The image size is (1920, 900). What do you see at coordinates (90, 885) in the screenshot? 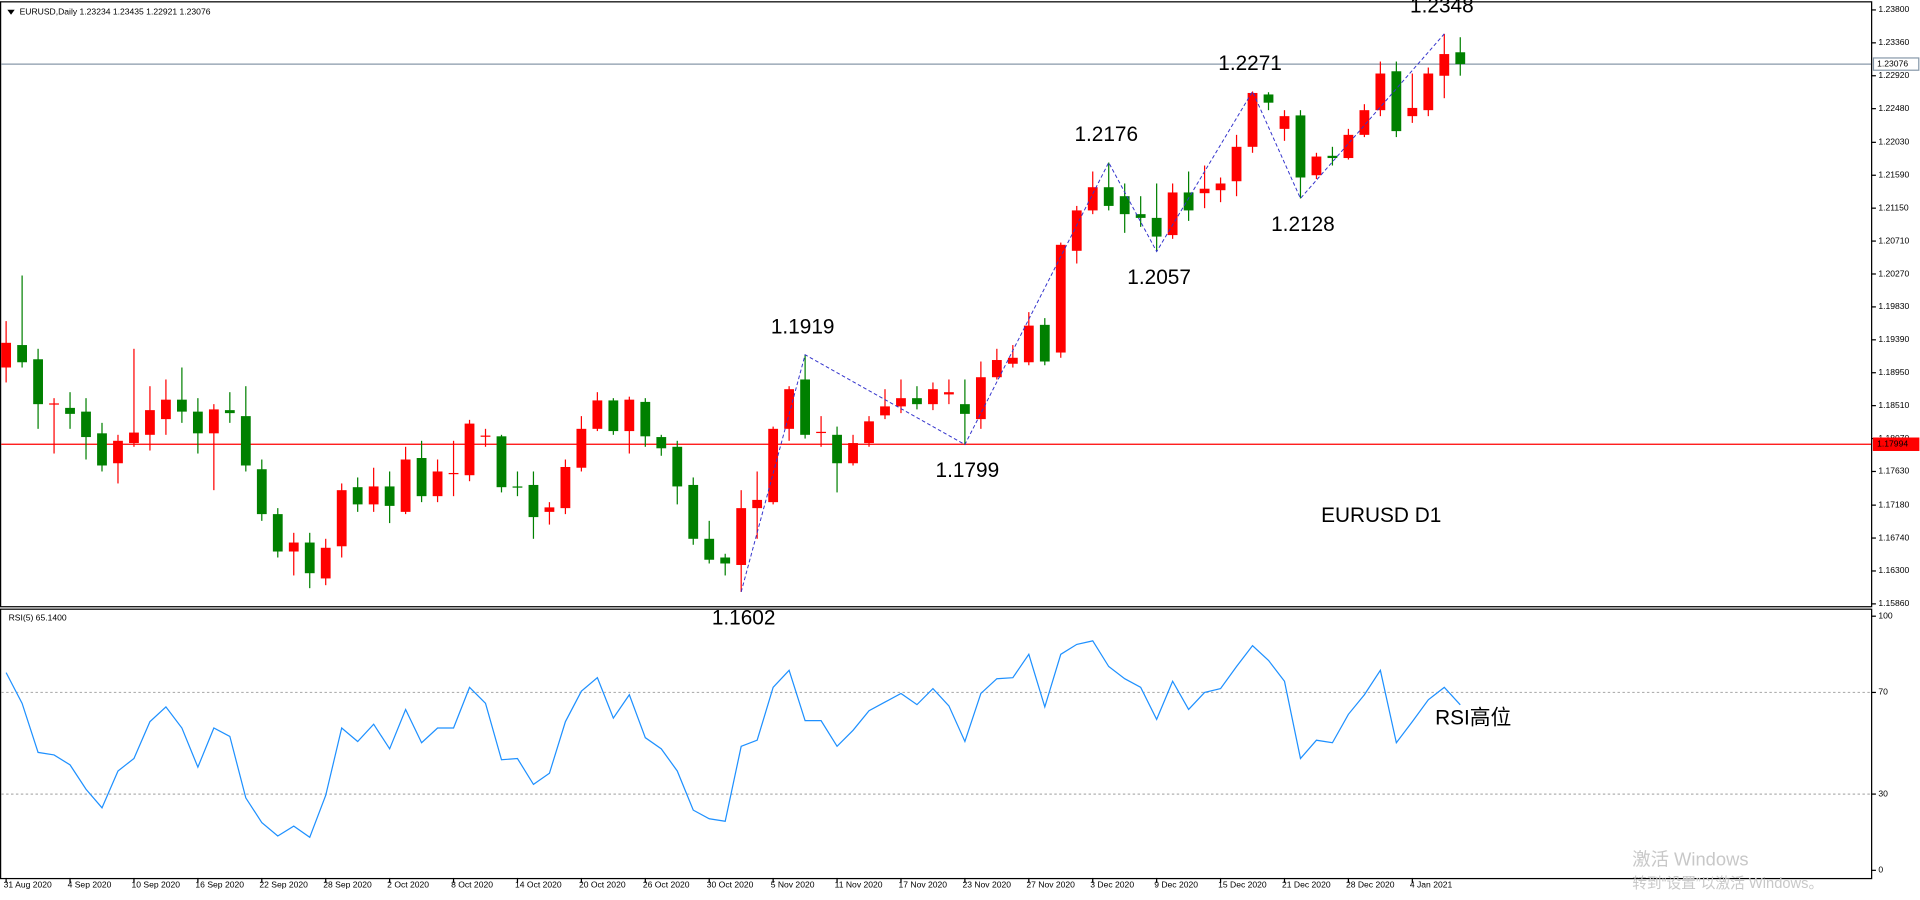
I see `x-tick-label: 4 Sep 2020` at bounding box center [90, 885].